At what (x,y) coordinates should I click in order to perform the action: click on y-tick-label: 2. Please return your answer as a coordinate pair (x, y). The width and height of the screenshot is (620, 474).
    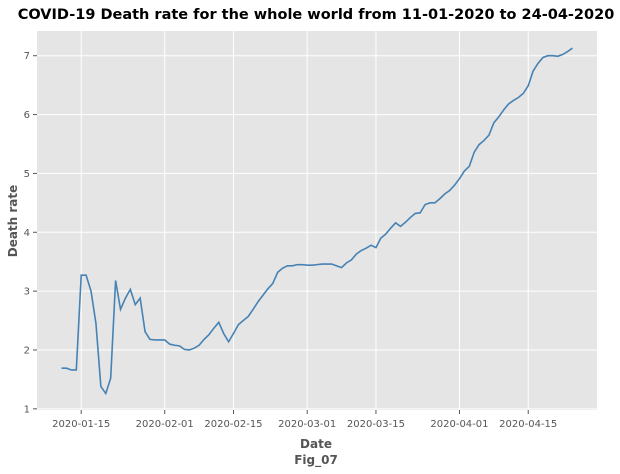
    Looking at the image, I should click on (27, 350).